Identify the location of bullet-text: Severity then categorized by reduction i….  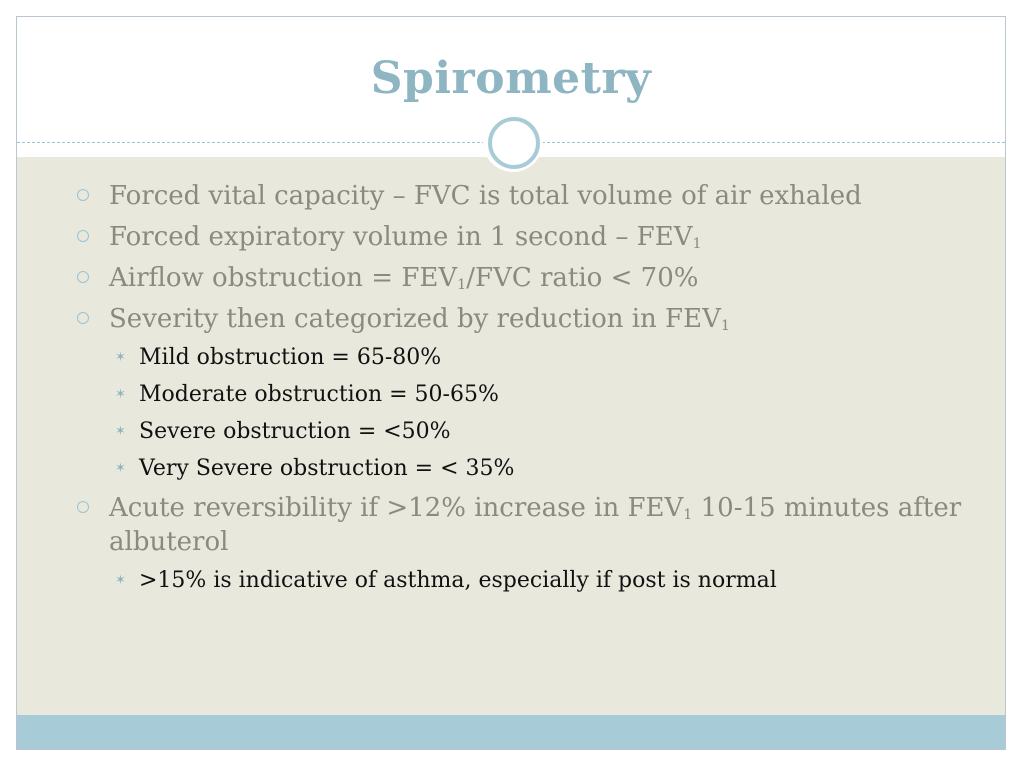
(419, 319).